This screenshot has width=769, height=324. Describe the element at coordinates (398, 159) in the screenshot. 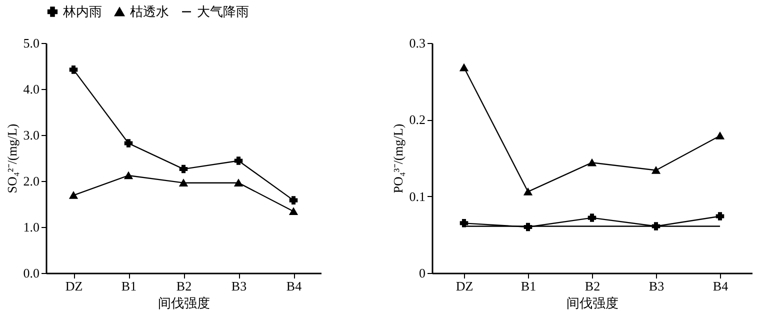

I see `y-axis-title: PO₄³⁻/(mg/L)` at that location.